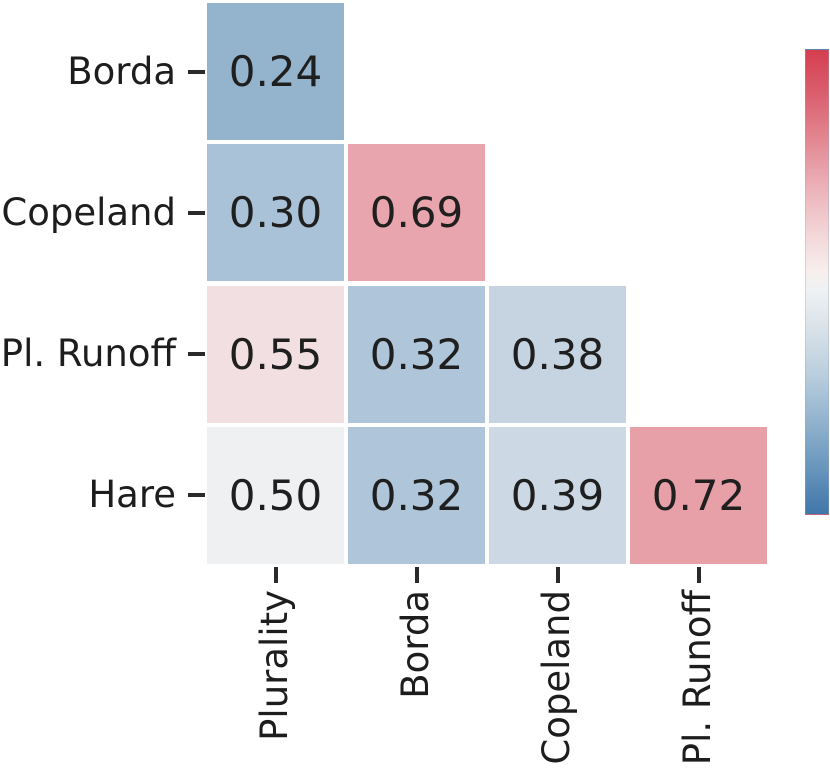 This screenshot has width=830, height=772. I want to click on heatmap-cell-copeland-plurality: 0.30, so click(275, 212).